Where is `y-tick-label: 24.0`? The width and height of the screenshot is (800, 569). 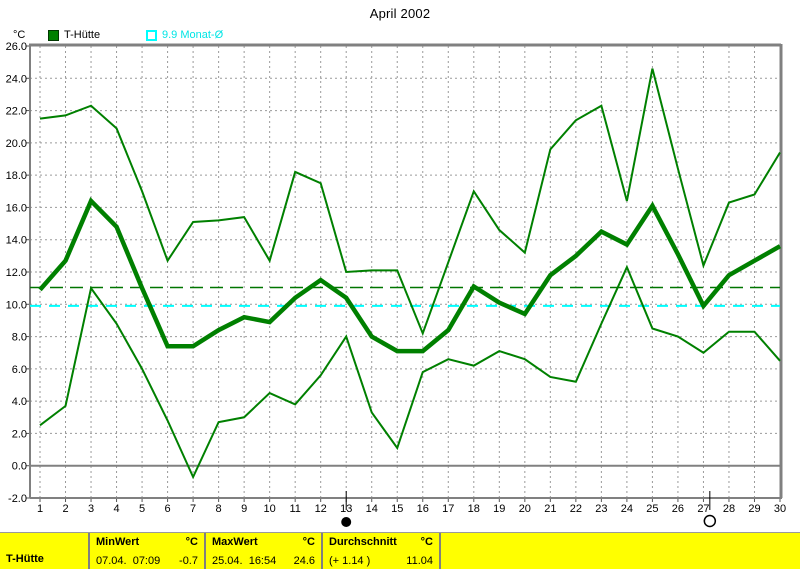 y-tick-label: 24.0 is located at coordinates (16, 79).